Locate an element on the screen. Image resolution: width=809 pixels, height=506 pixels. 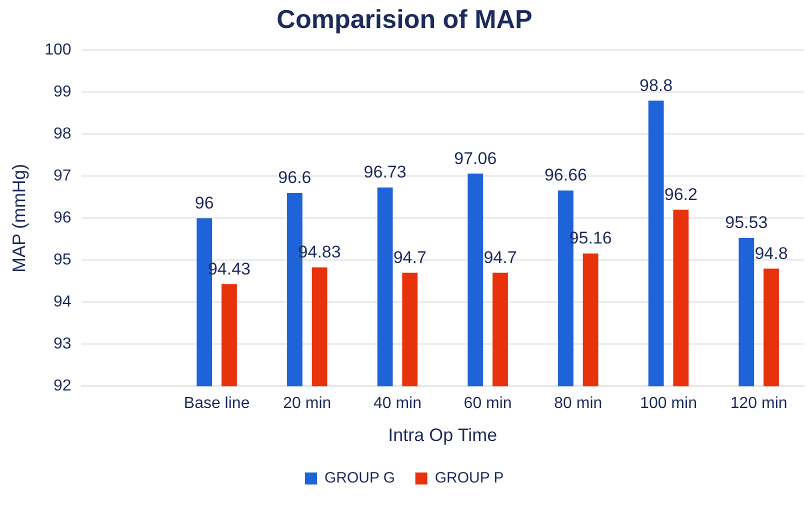
data-label: 96.73 is located at coordinates (385, 172).